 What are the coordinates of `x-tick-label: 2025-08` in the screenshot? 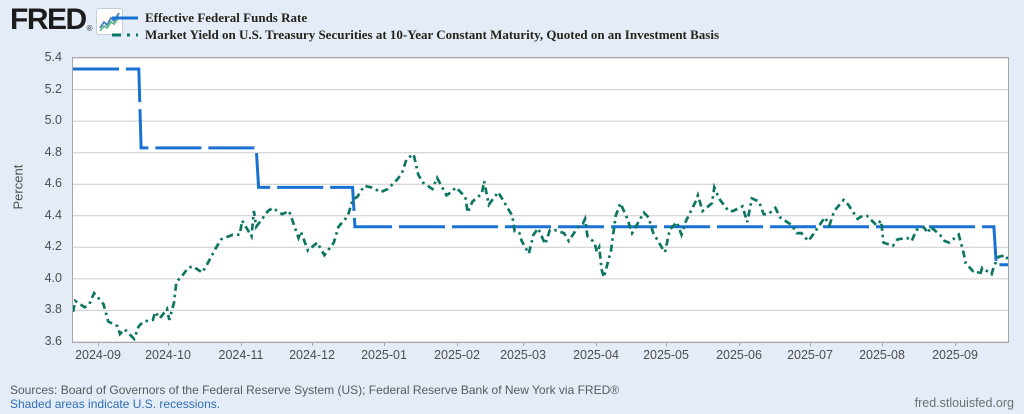 It's located at (882, 355).